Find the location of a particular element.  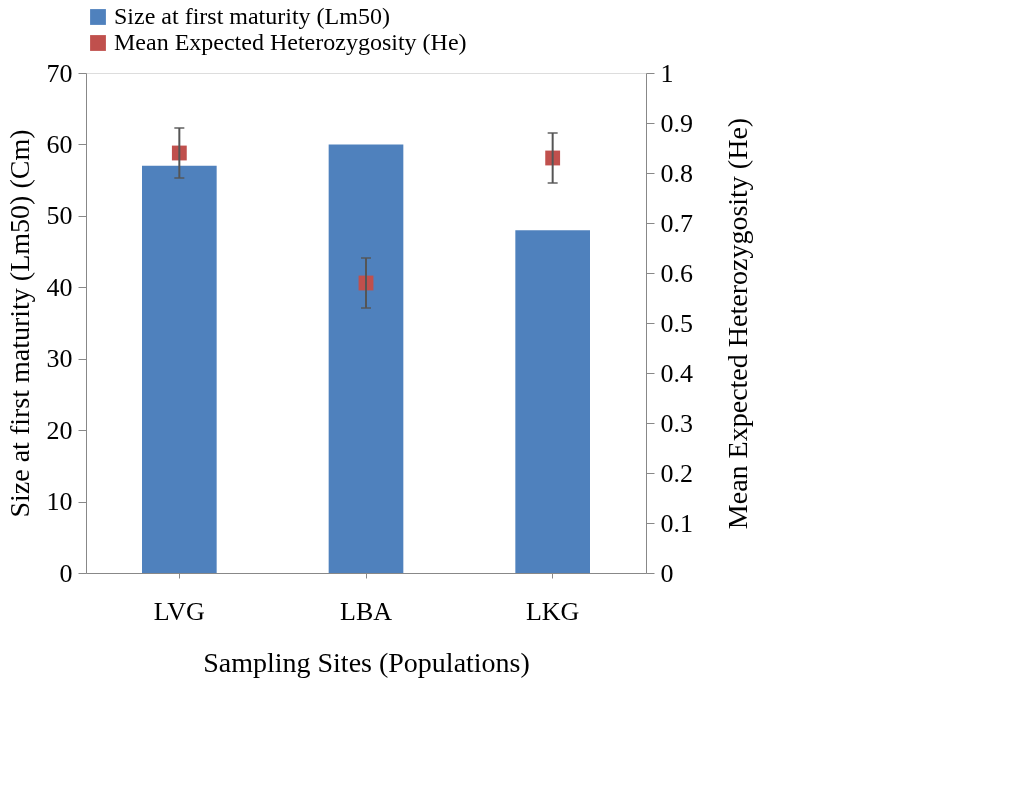

y2-tick-label: 0.3 is located at coordinates (676, 423).